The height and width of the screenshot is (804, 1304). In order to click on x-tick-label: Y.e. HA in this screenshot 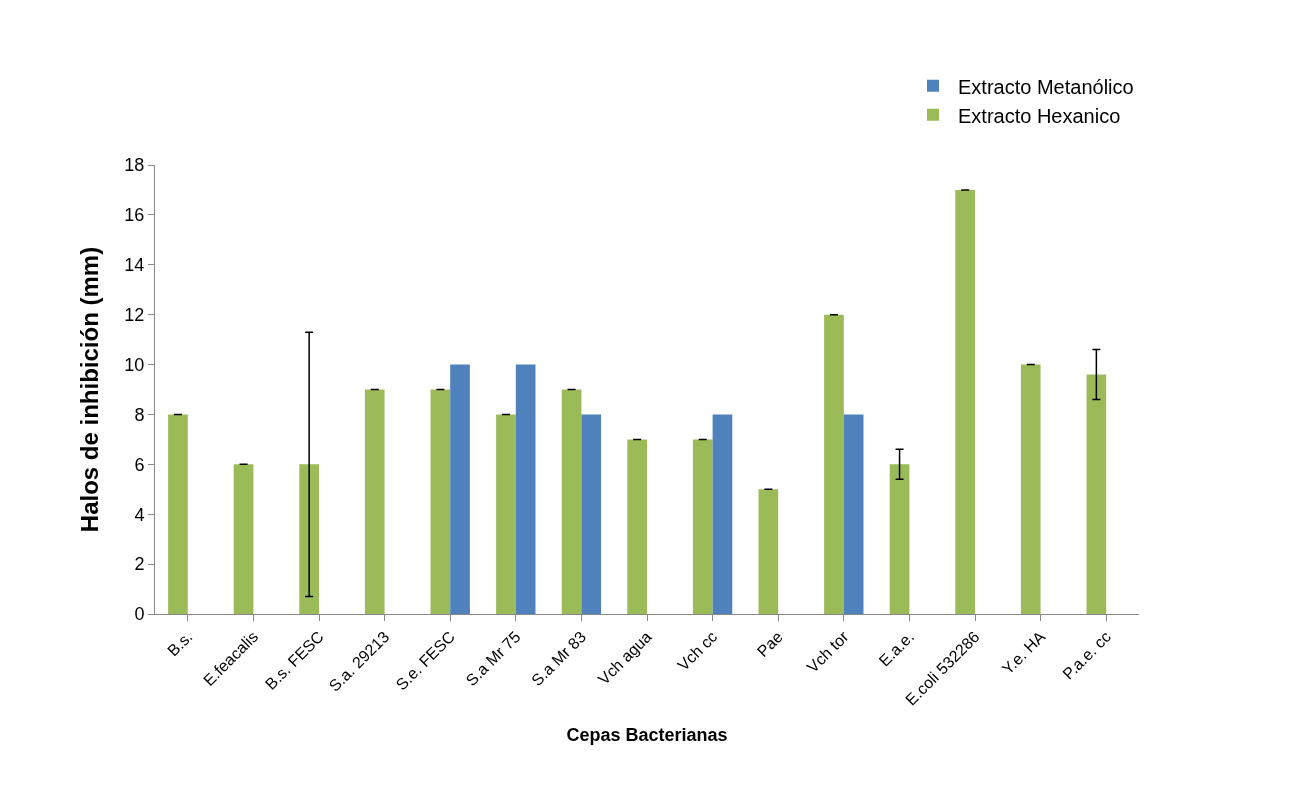, I will do `click(1023, 652)`.